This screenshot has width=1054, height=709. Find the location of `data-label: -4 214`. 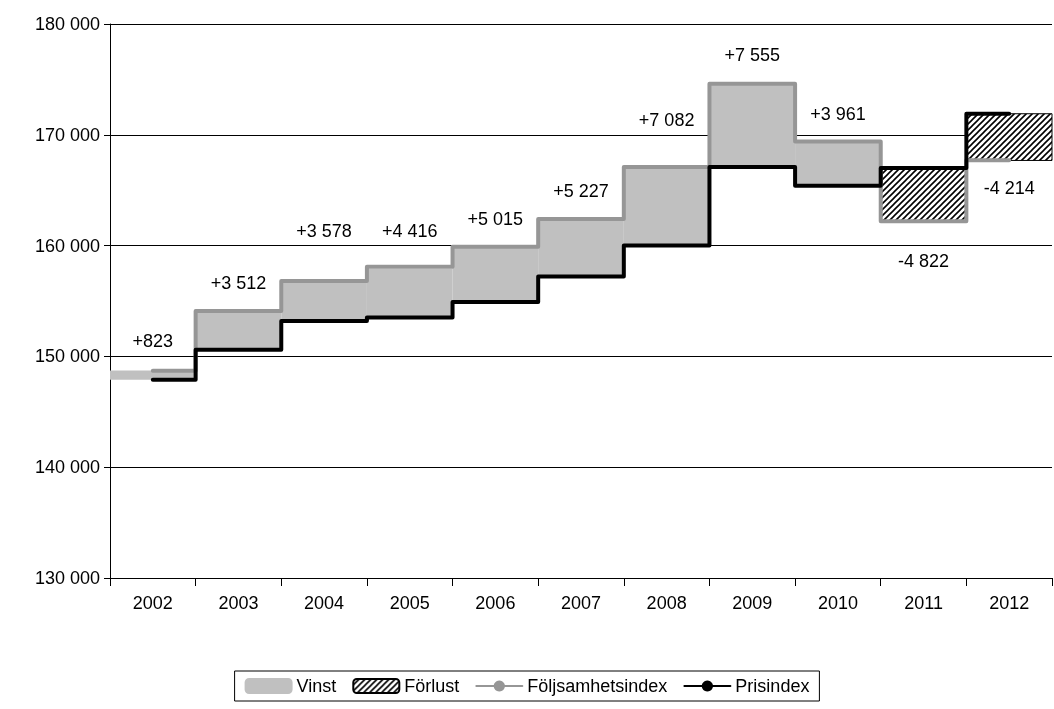

data-label: -4 214 is located at coordinates (1009, 188).